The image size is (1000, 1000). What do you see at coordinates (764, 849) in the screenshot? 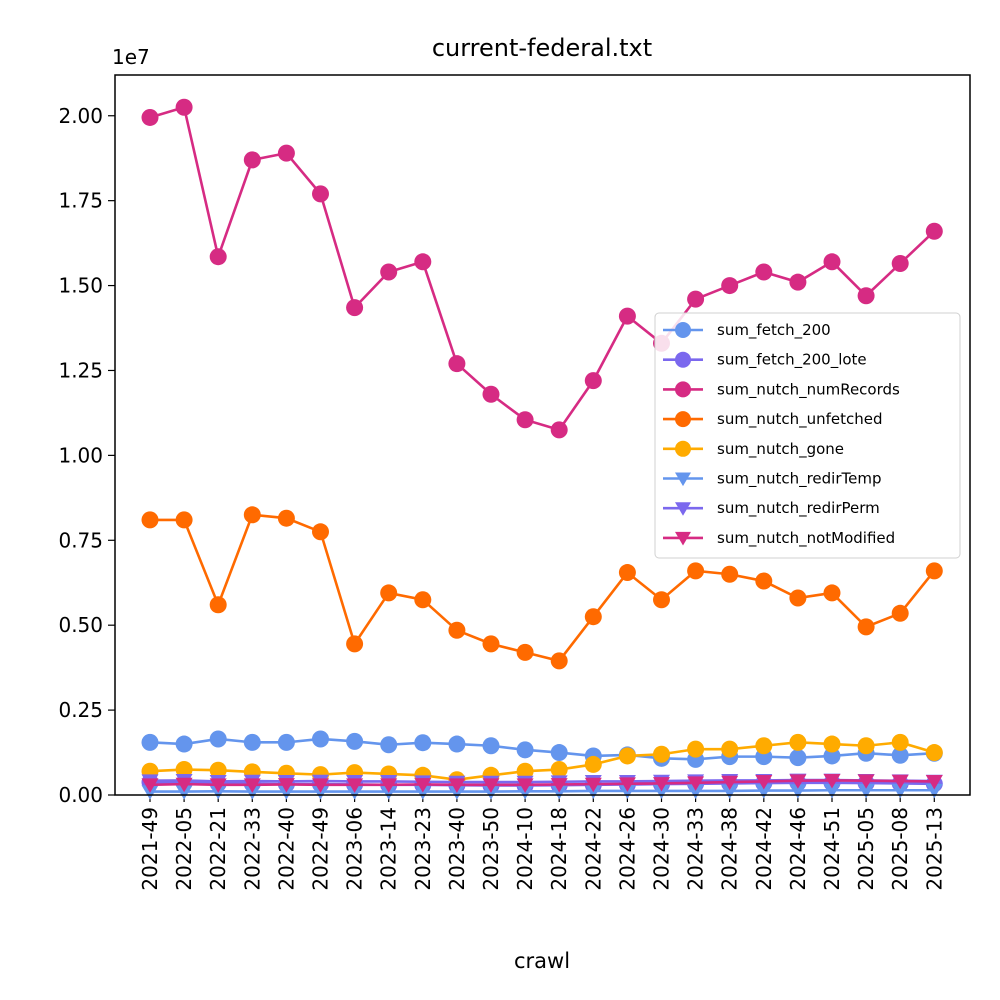
I see `x-tick-label: 2024-42` at bounding box center [764, 849].